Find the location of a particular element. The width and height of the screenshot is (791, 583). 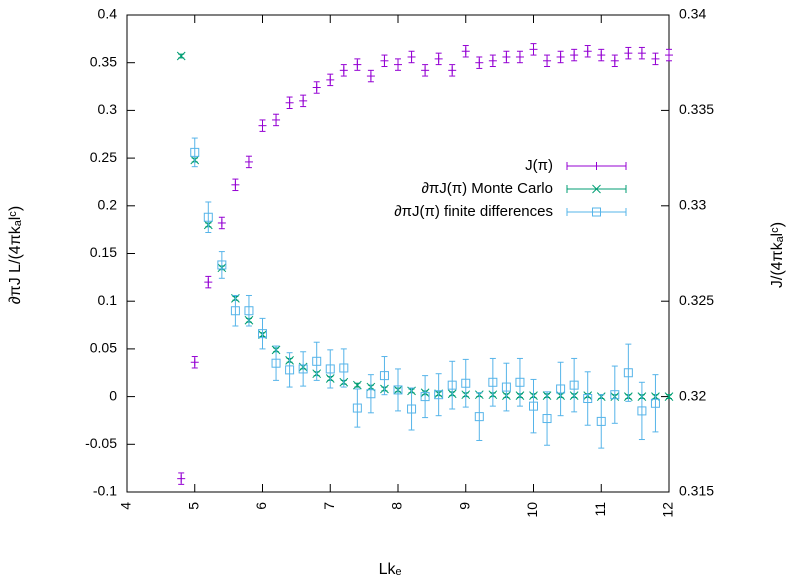

y-left-tick-label: 0.4 is located at coordinates (108, 14).